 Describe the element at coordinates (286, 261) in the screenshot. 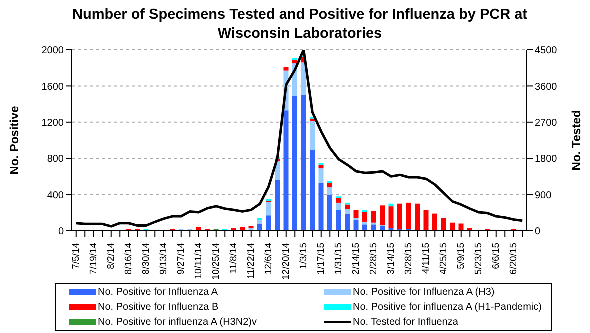

I see `x-tick-label: 12/20/14` at that location.